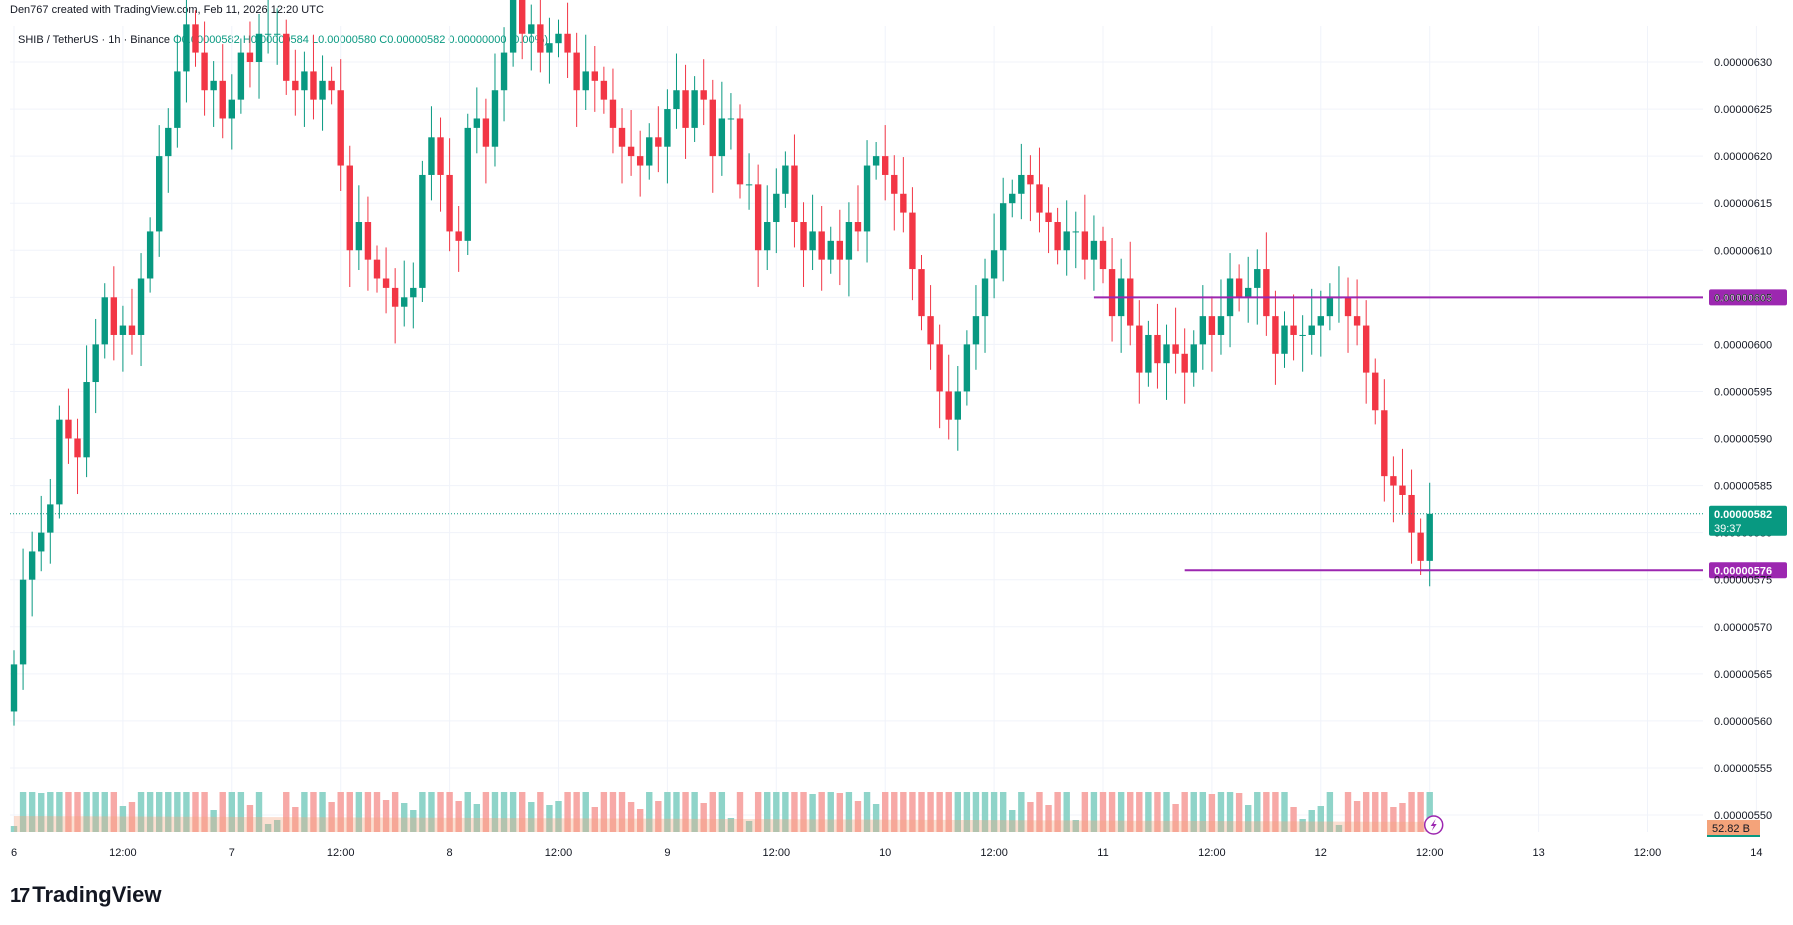 Image resolution: width=1793 pixels, height=925 pixels. Describe the element at coordinates (1743, 628) in the screenshot. I see `price-tick-label: 0.00000570` at that location.